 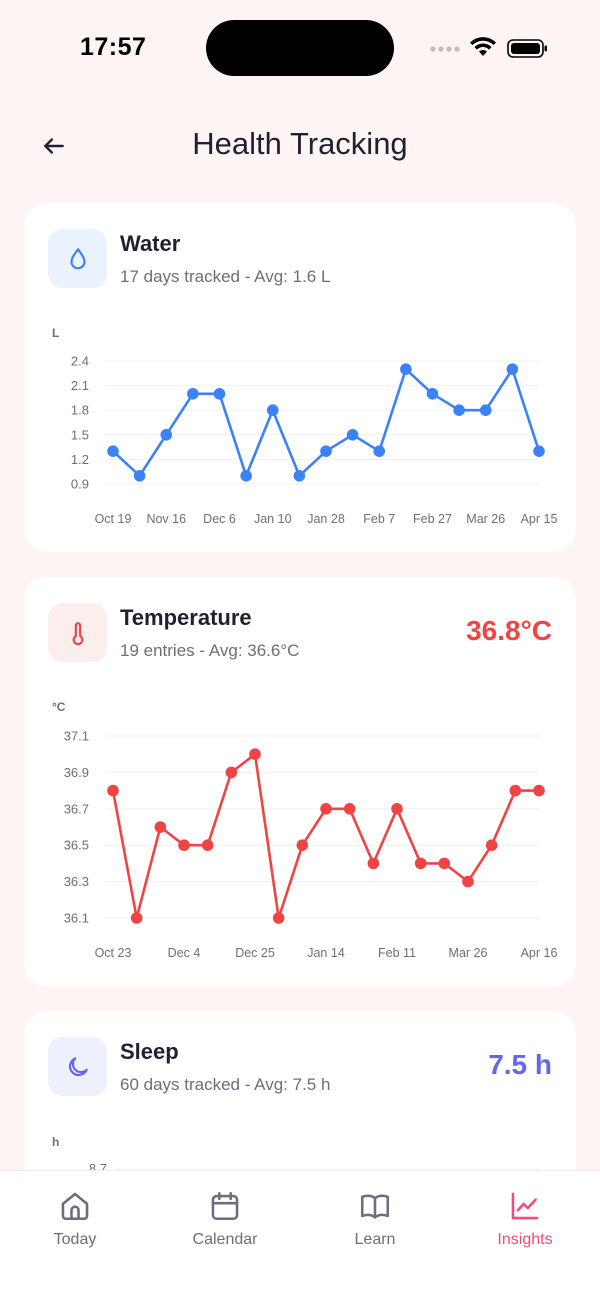 What do you see at coordinates (55, 1142) in the screenshot?
I see `sleep-unit-label: h` at bounding box center [55, 1142].